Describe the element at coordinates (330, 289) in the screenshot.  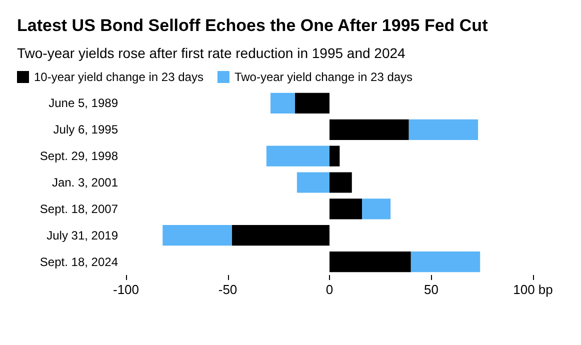
I see `x-tick-label: 0` at that location.